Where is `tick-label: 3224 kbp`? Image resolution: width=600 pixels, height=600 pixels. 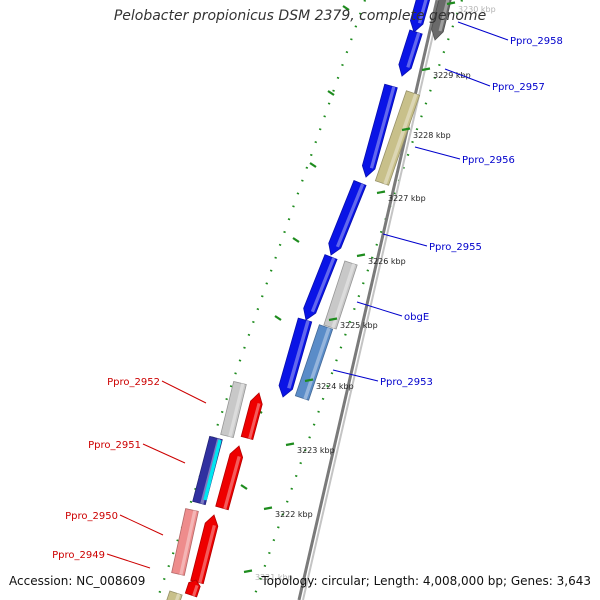 tick-label: 3224 kbp is located at coordinates (335, 386).